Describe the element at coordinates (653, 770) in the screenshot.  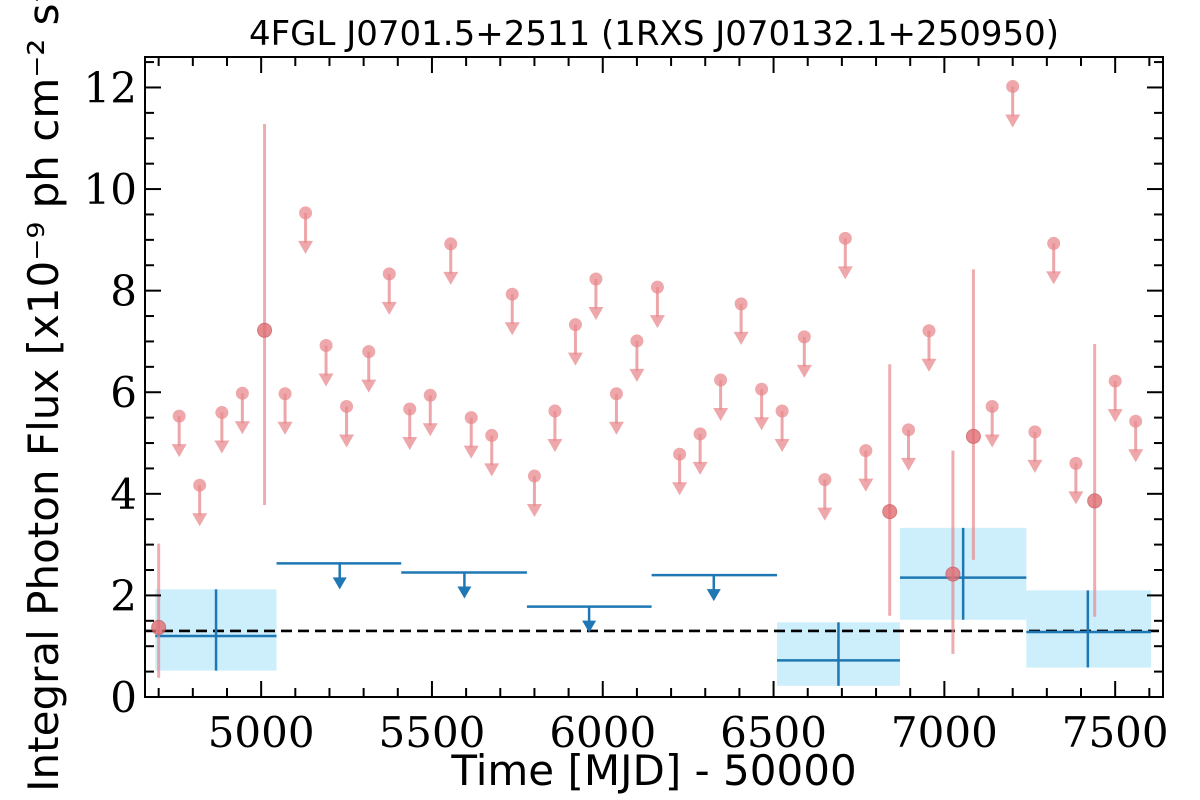
I see `x-axis-label: Time [MJD] - 50000` at that location.